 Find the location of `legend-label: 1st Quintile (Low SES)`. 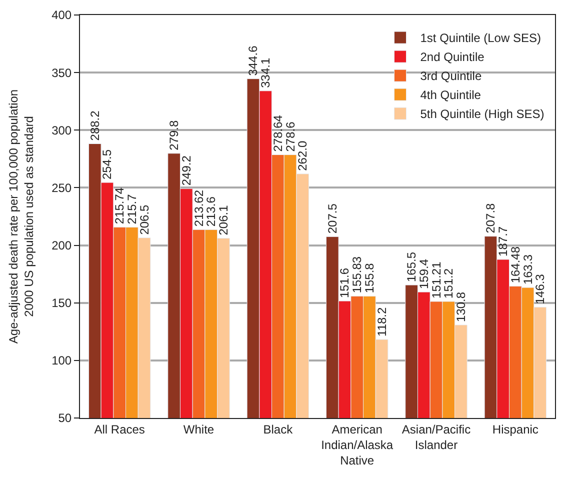

legend-label: 1st Quintile (Low SES) is located at coordinates (480, 38).